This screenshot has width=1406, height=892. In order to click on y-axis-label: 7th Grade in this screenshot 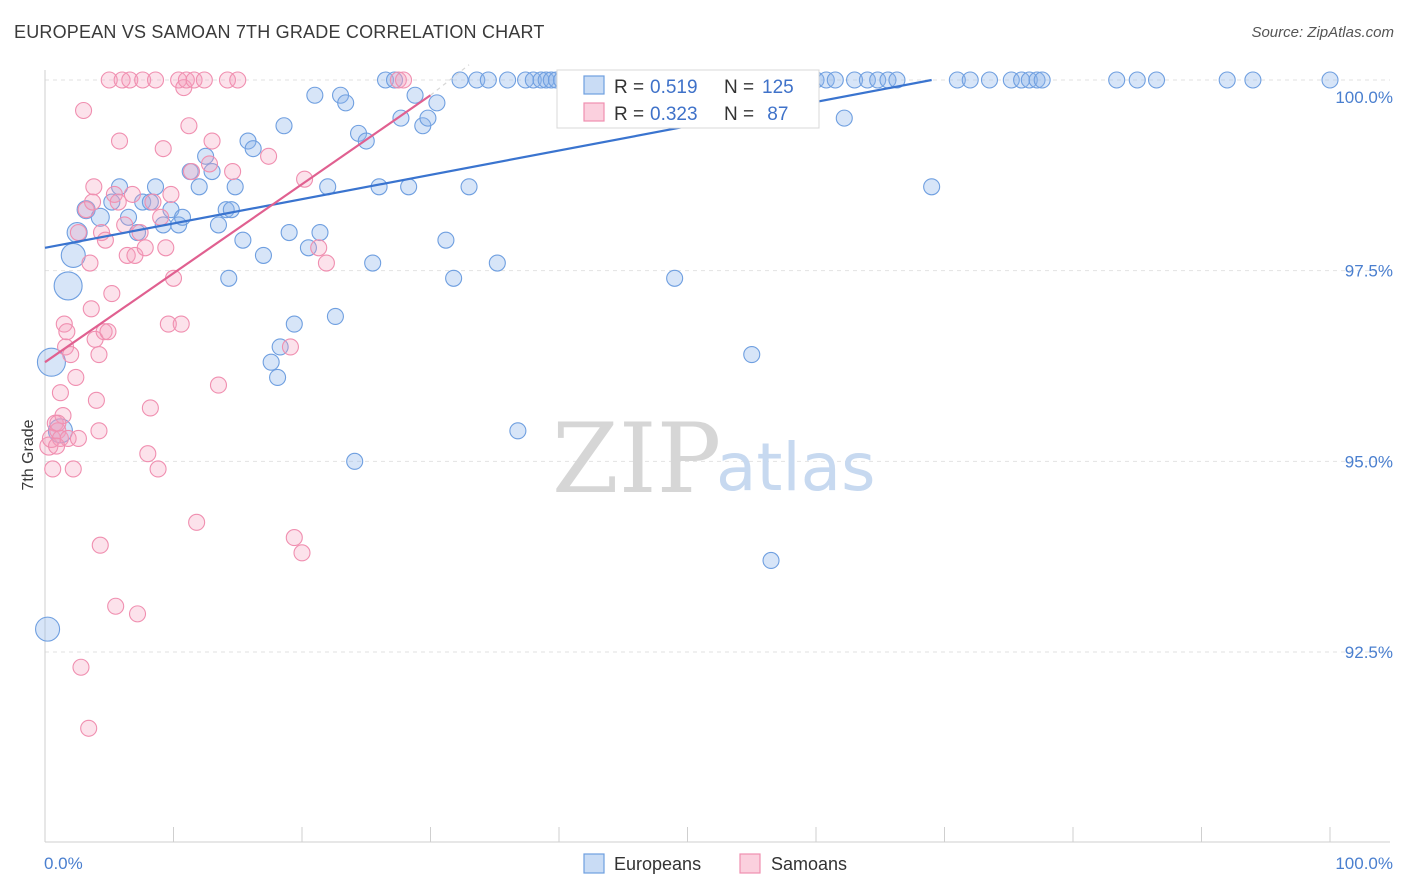, I will do `click(28, 454)`.